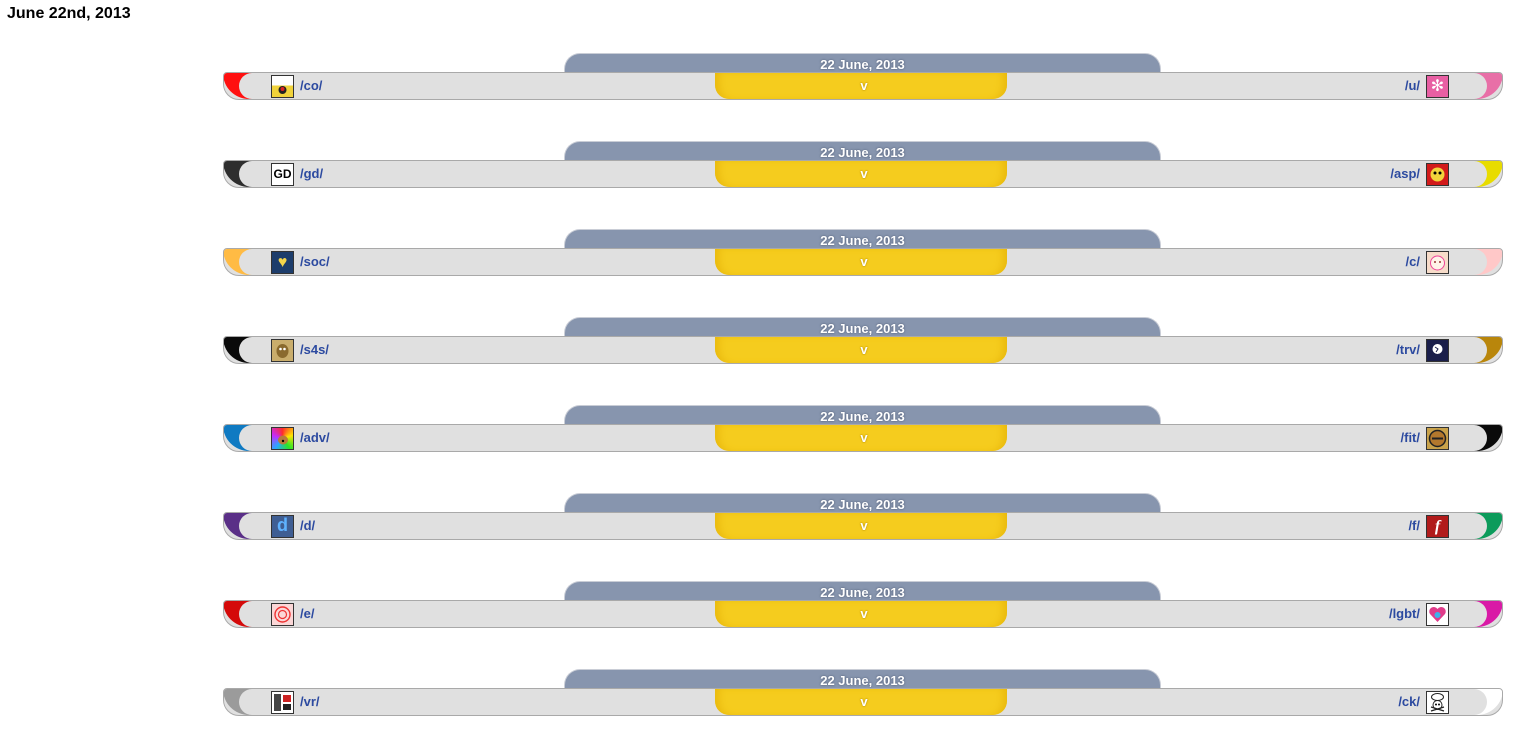 This screenshot has height=754, width=1540. I want to click on match-bar: v/vr/ /ck/, so click(863, 702).